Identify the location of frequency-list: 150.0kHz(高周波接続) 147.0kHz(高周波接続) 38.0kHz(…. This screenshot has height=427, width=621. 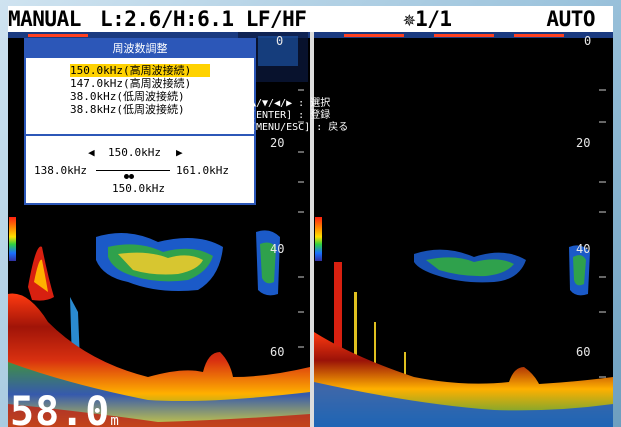
(140, 90).